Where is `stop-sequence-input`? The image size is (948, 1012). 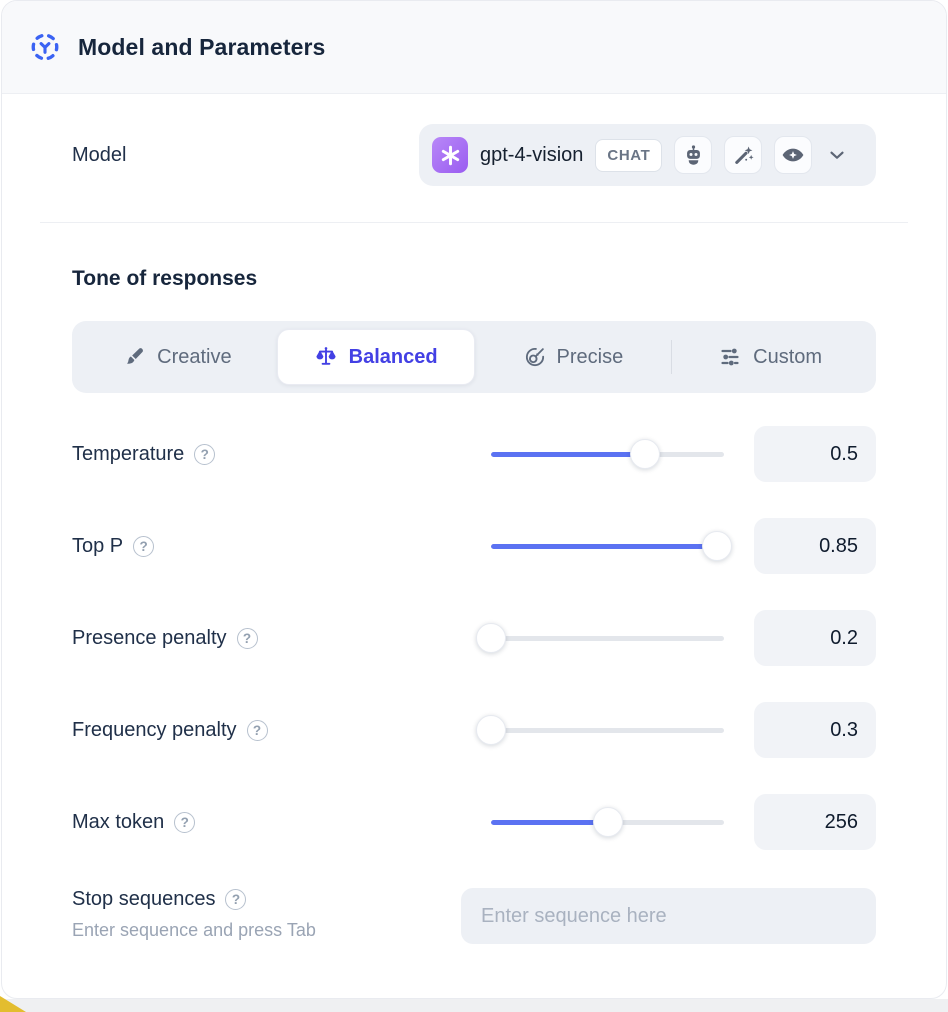
stop-sequence-input is located at coordinates (668, 916).